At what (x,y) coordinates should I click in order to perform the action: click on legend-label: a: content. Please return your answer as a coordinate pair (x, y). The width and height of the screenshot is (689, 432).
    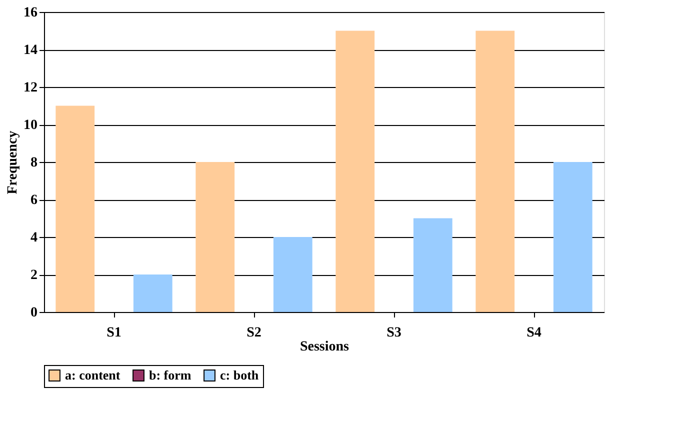
    Looking at the image, I should click on (93, 375).